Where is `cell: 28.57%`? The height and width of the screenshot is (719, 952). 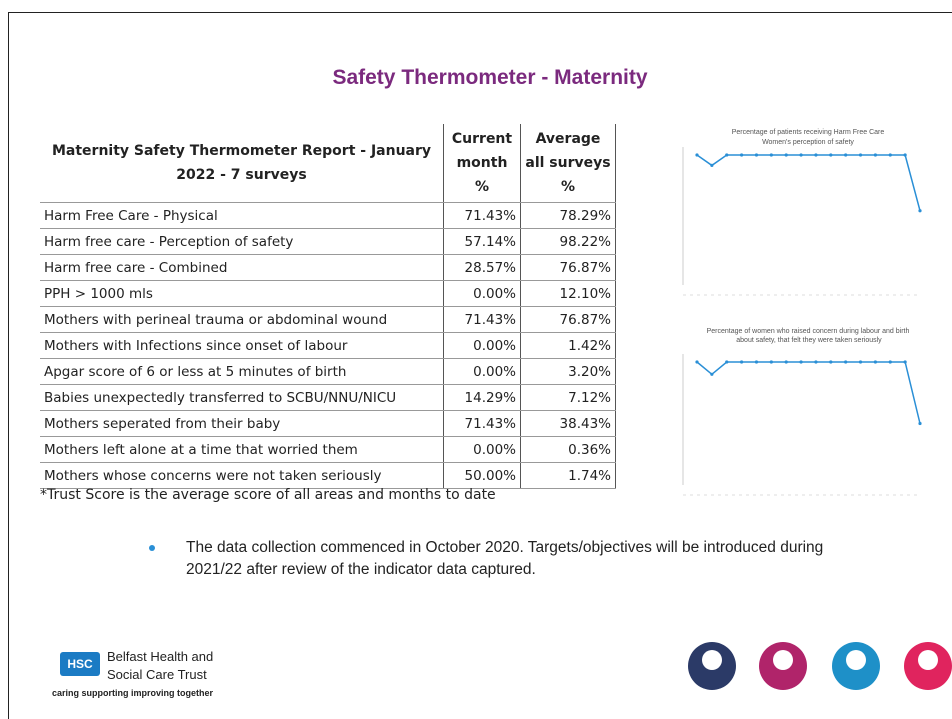
cell: 28.57% is located at coordinates (482, 267).